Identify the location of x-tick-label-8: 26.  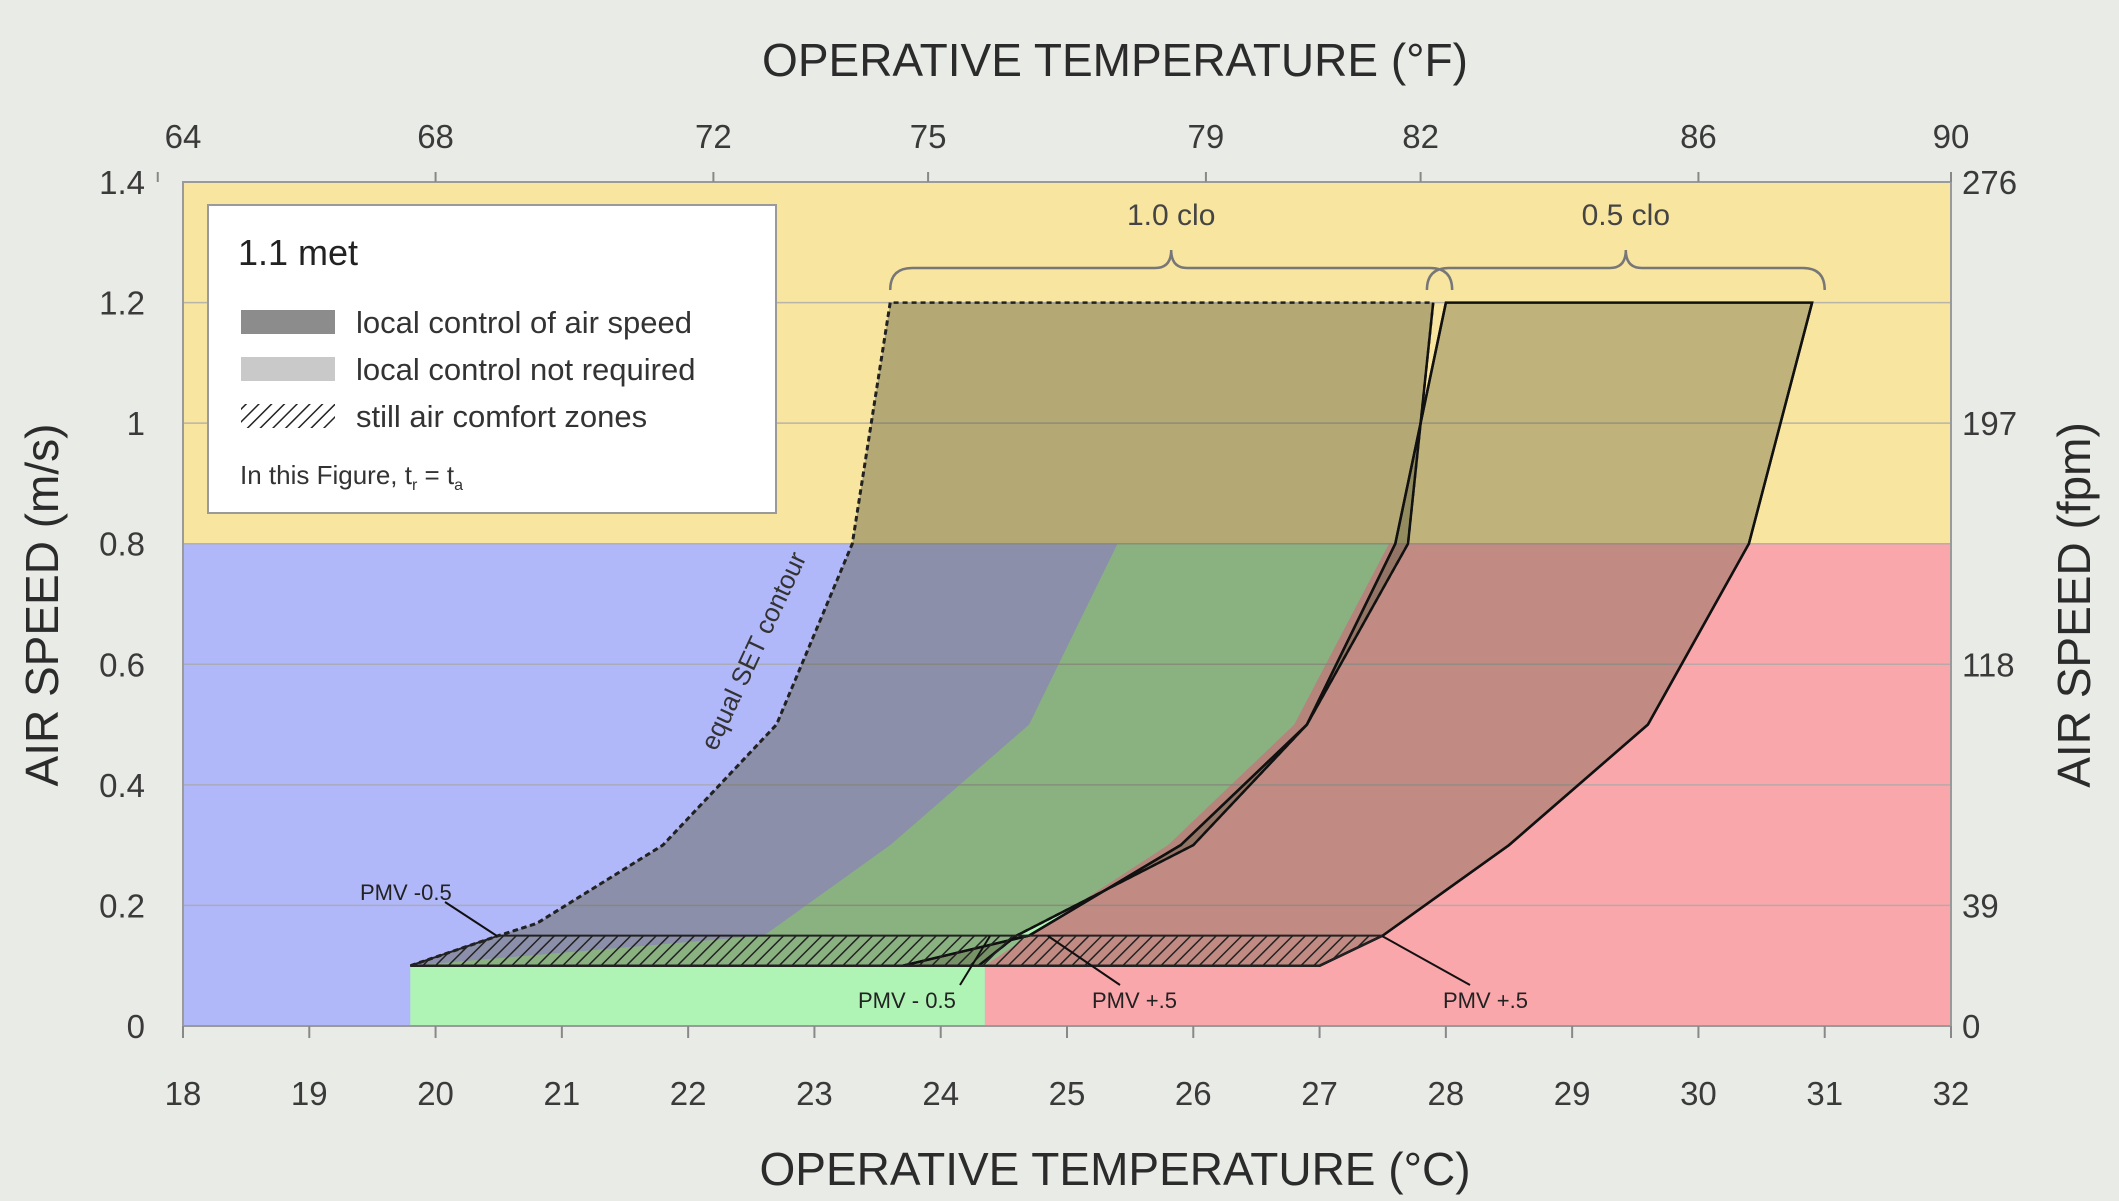
(1193, 1093).